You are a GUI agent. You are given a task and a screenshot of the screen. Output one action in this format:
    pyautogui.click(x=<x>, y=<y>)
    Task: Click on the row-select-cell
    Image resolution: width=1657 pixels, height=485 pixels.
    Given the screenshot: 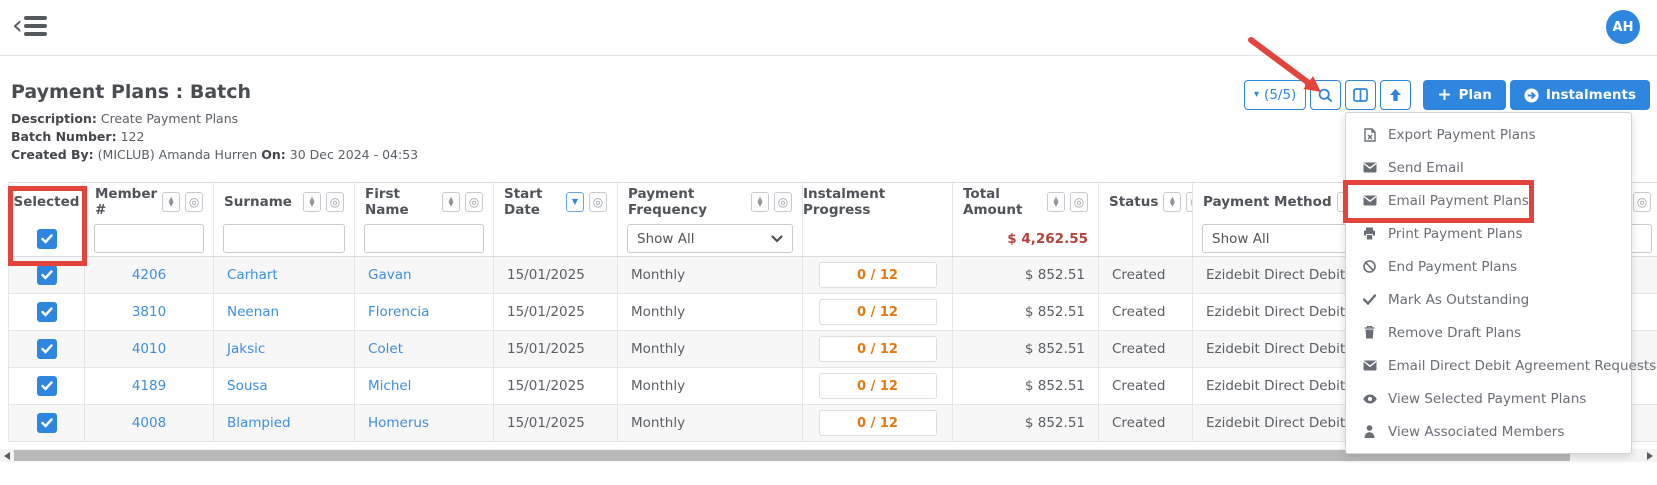 What is the action you would take?
    pyautogui.click(x=47, y=312)
    